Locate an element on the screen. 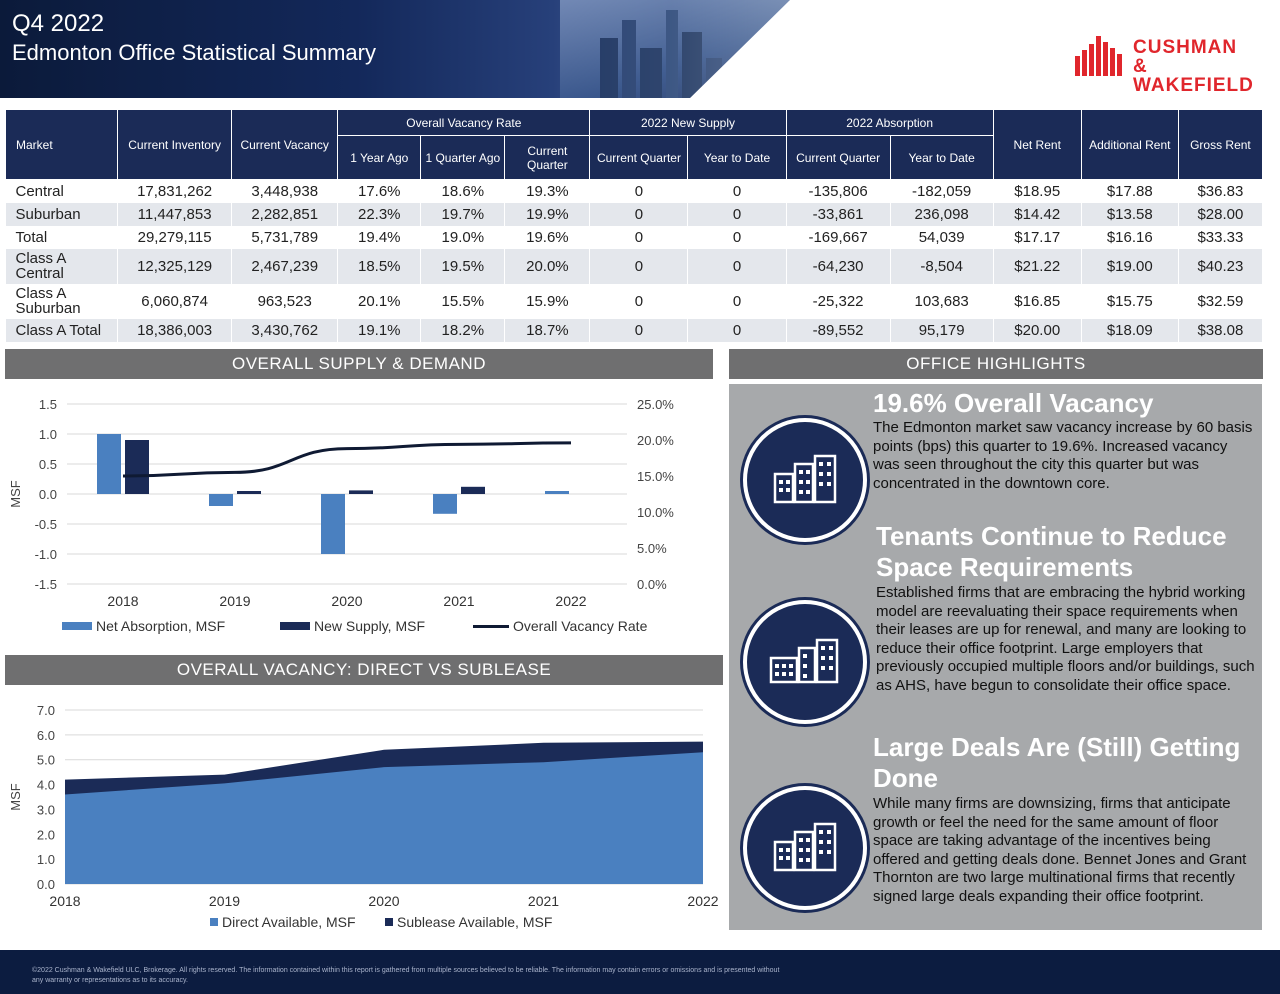  cell-market: Suburban is located at coordinates (62, 214).